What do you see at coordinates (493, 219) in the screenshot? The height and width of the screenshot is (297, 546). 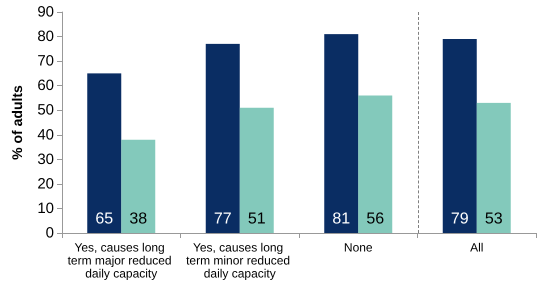 I see `data-label: 53` at bounding box center [493, 219].